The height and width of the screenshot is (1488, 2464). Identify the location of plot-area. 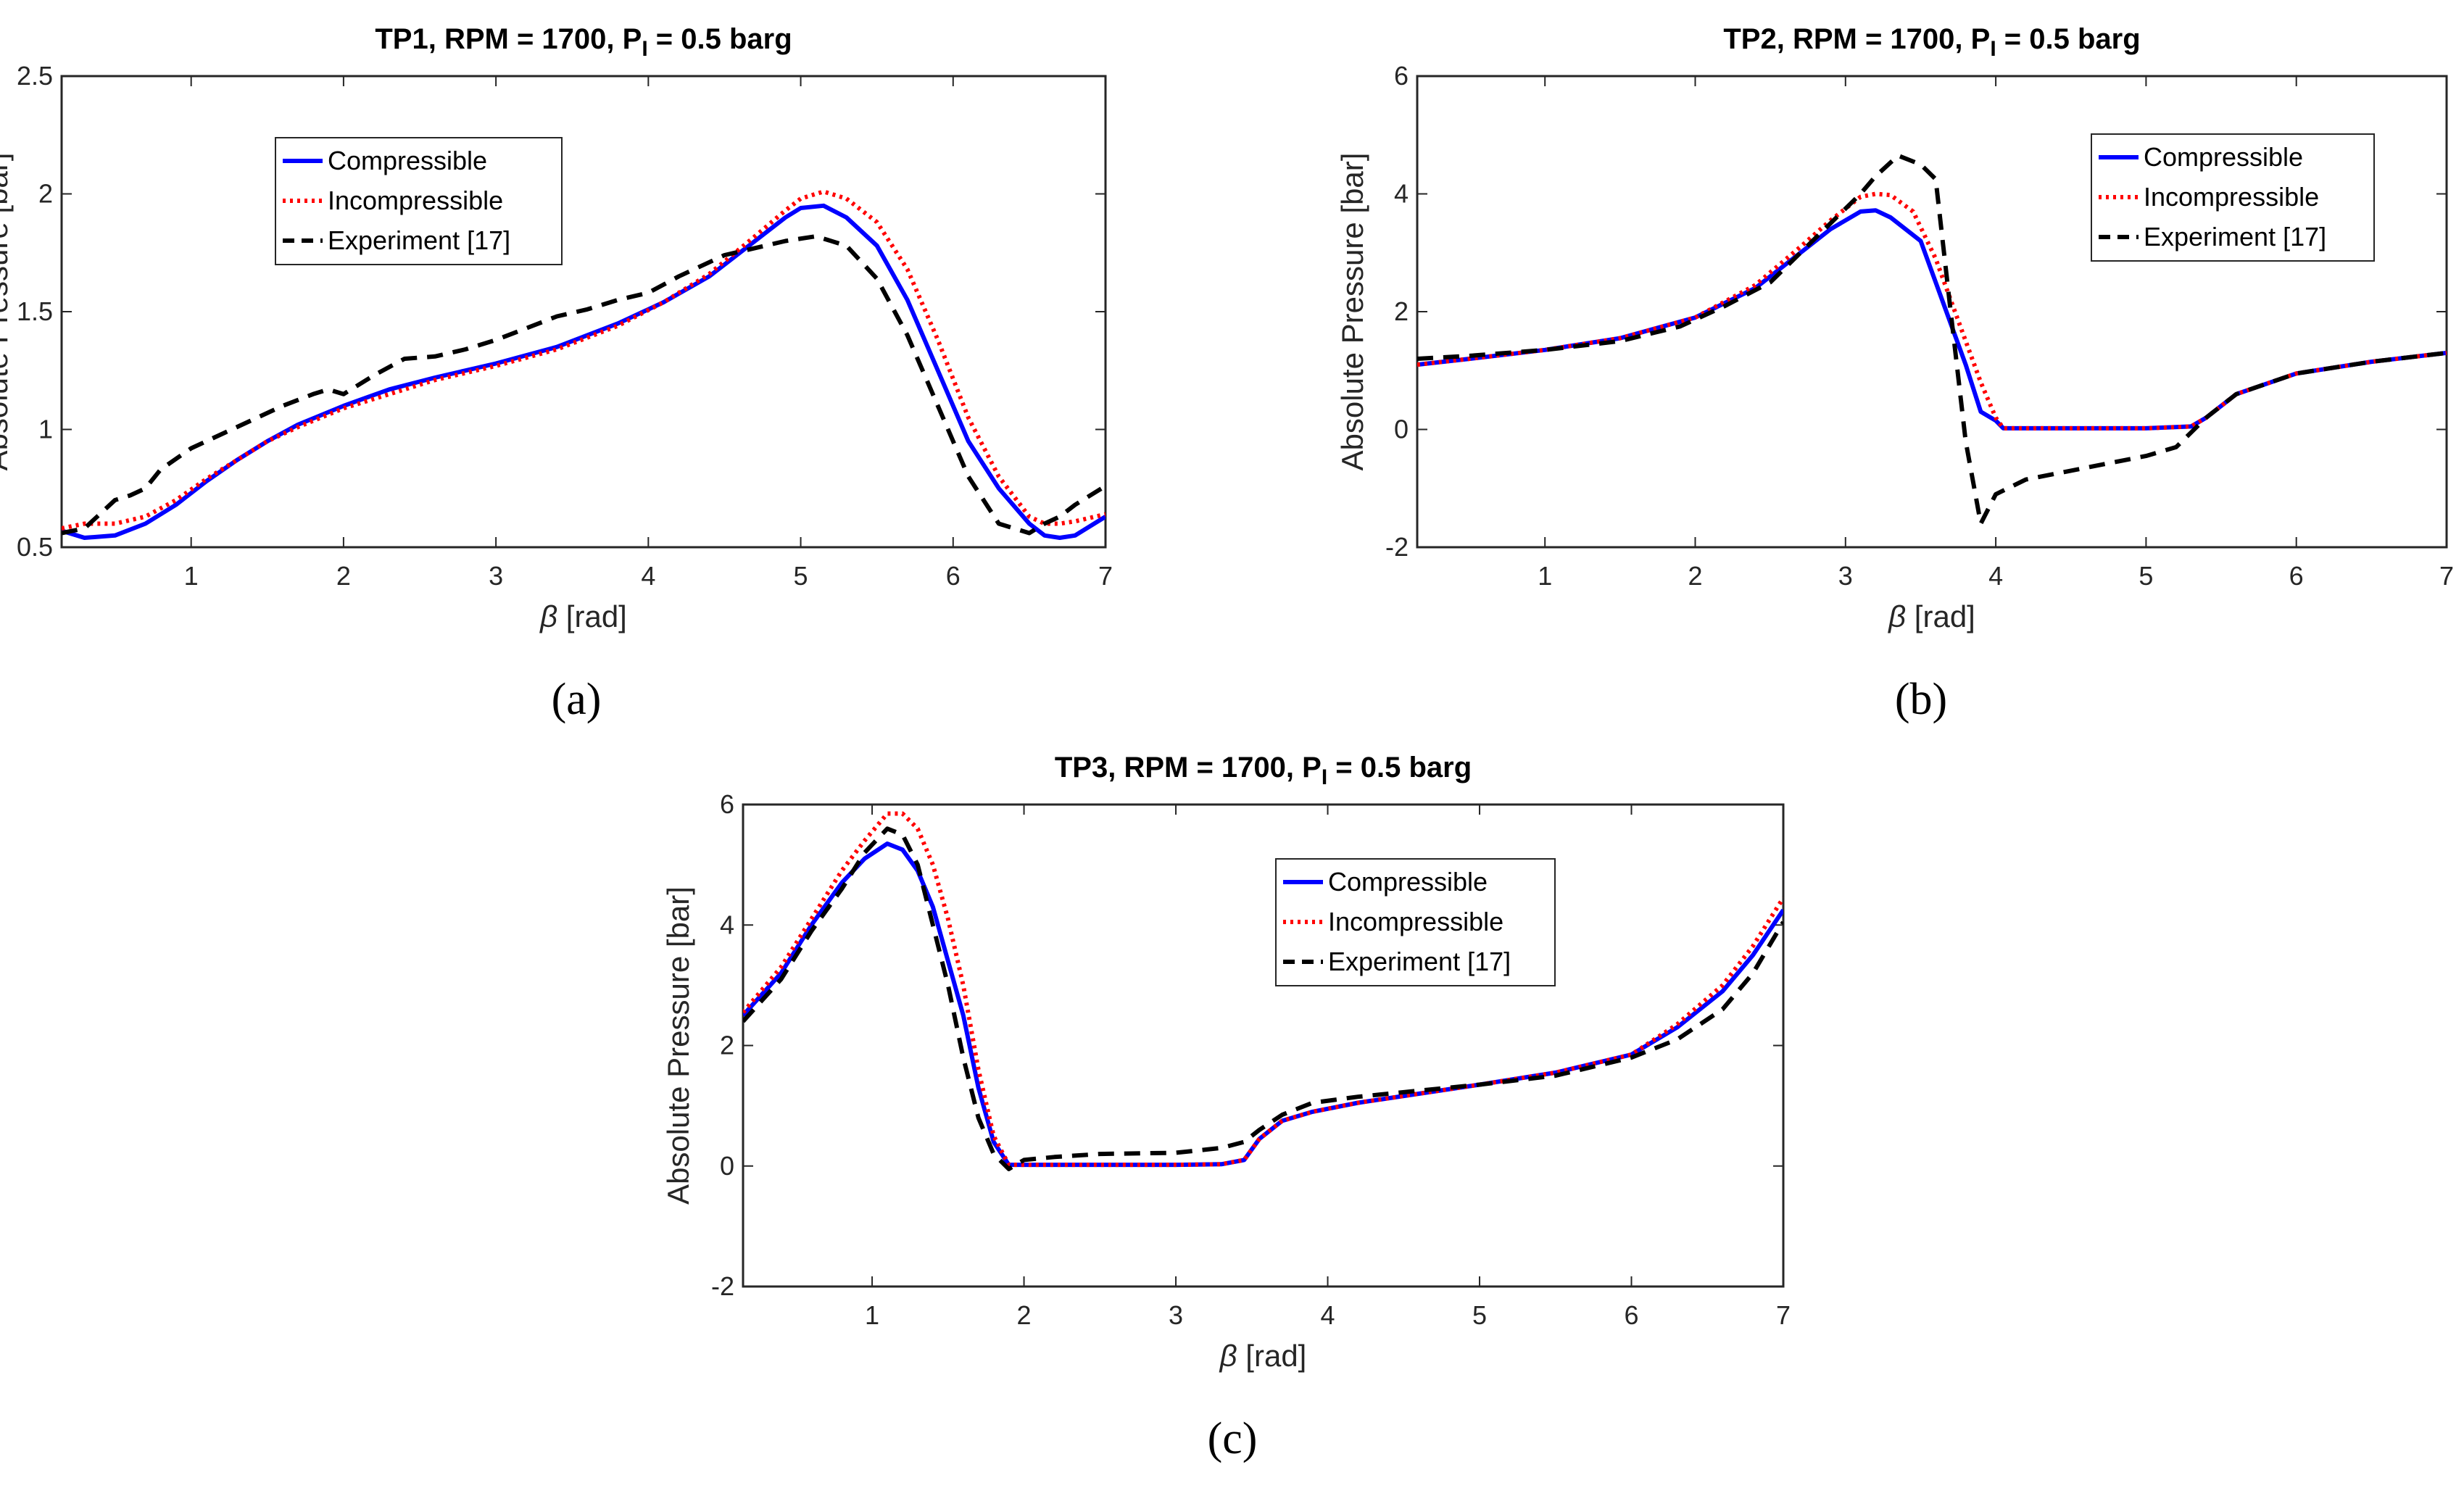
(1264, 1045).